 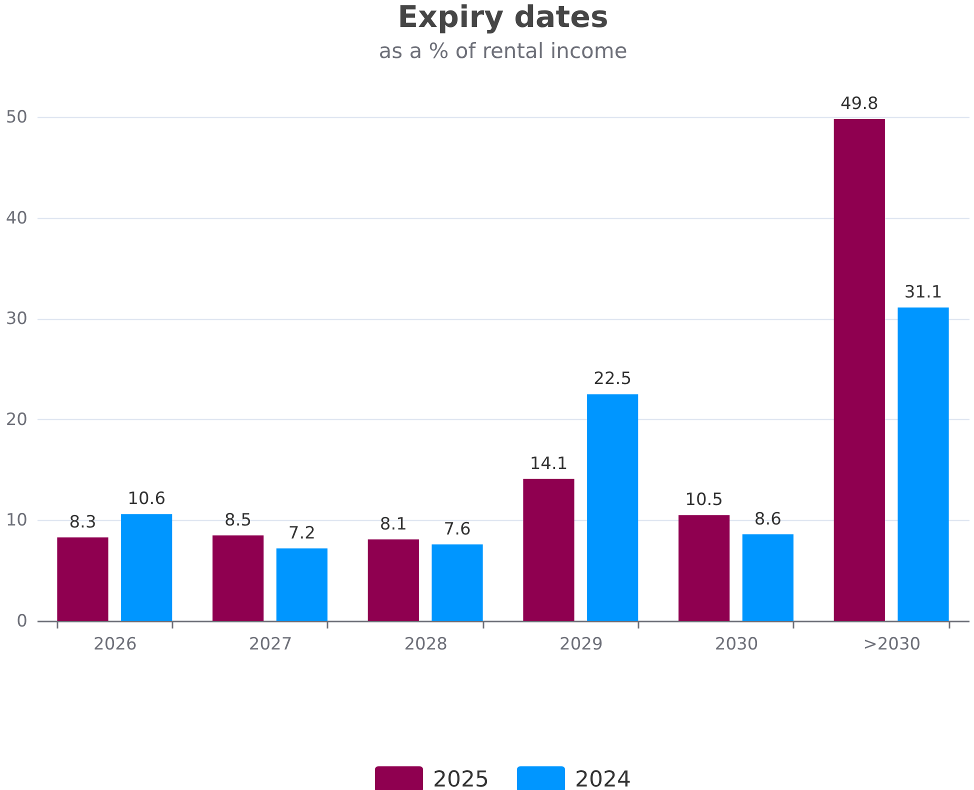 What do you see at coordinates (115, 644) in the screenshot?
I see `x-tick-label: 2026` at bounding box center [115, 644].